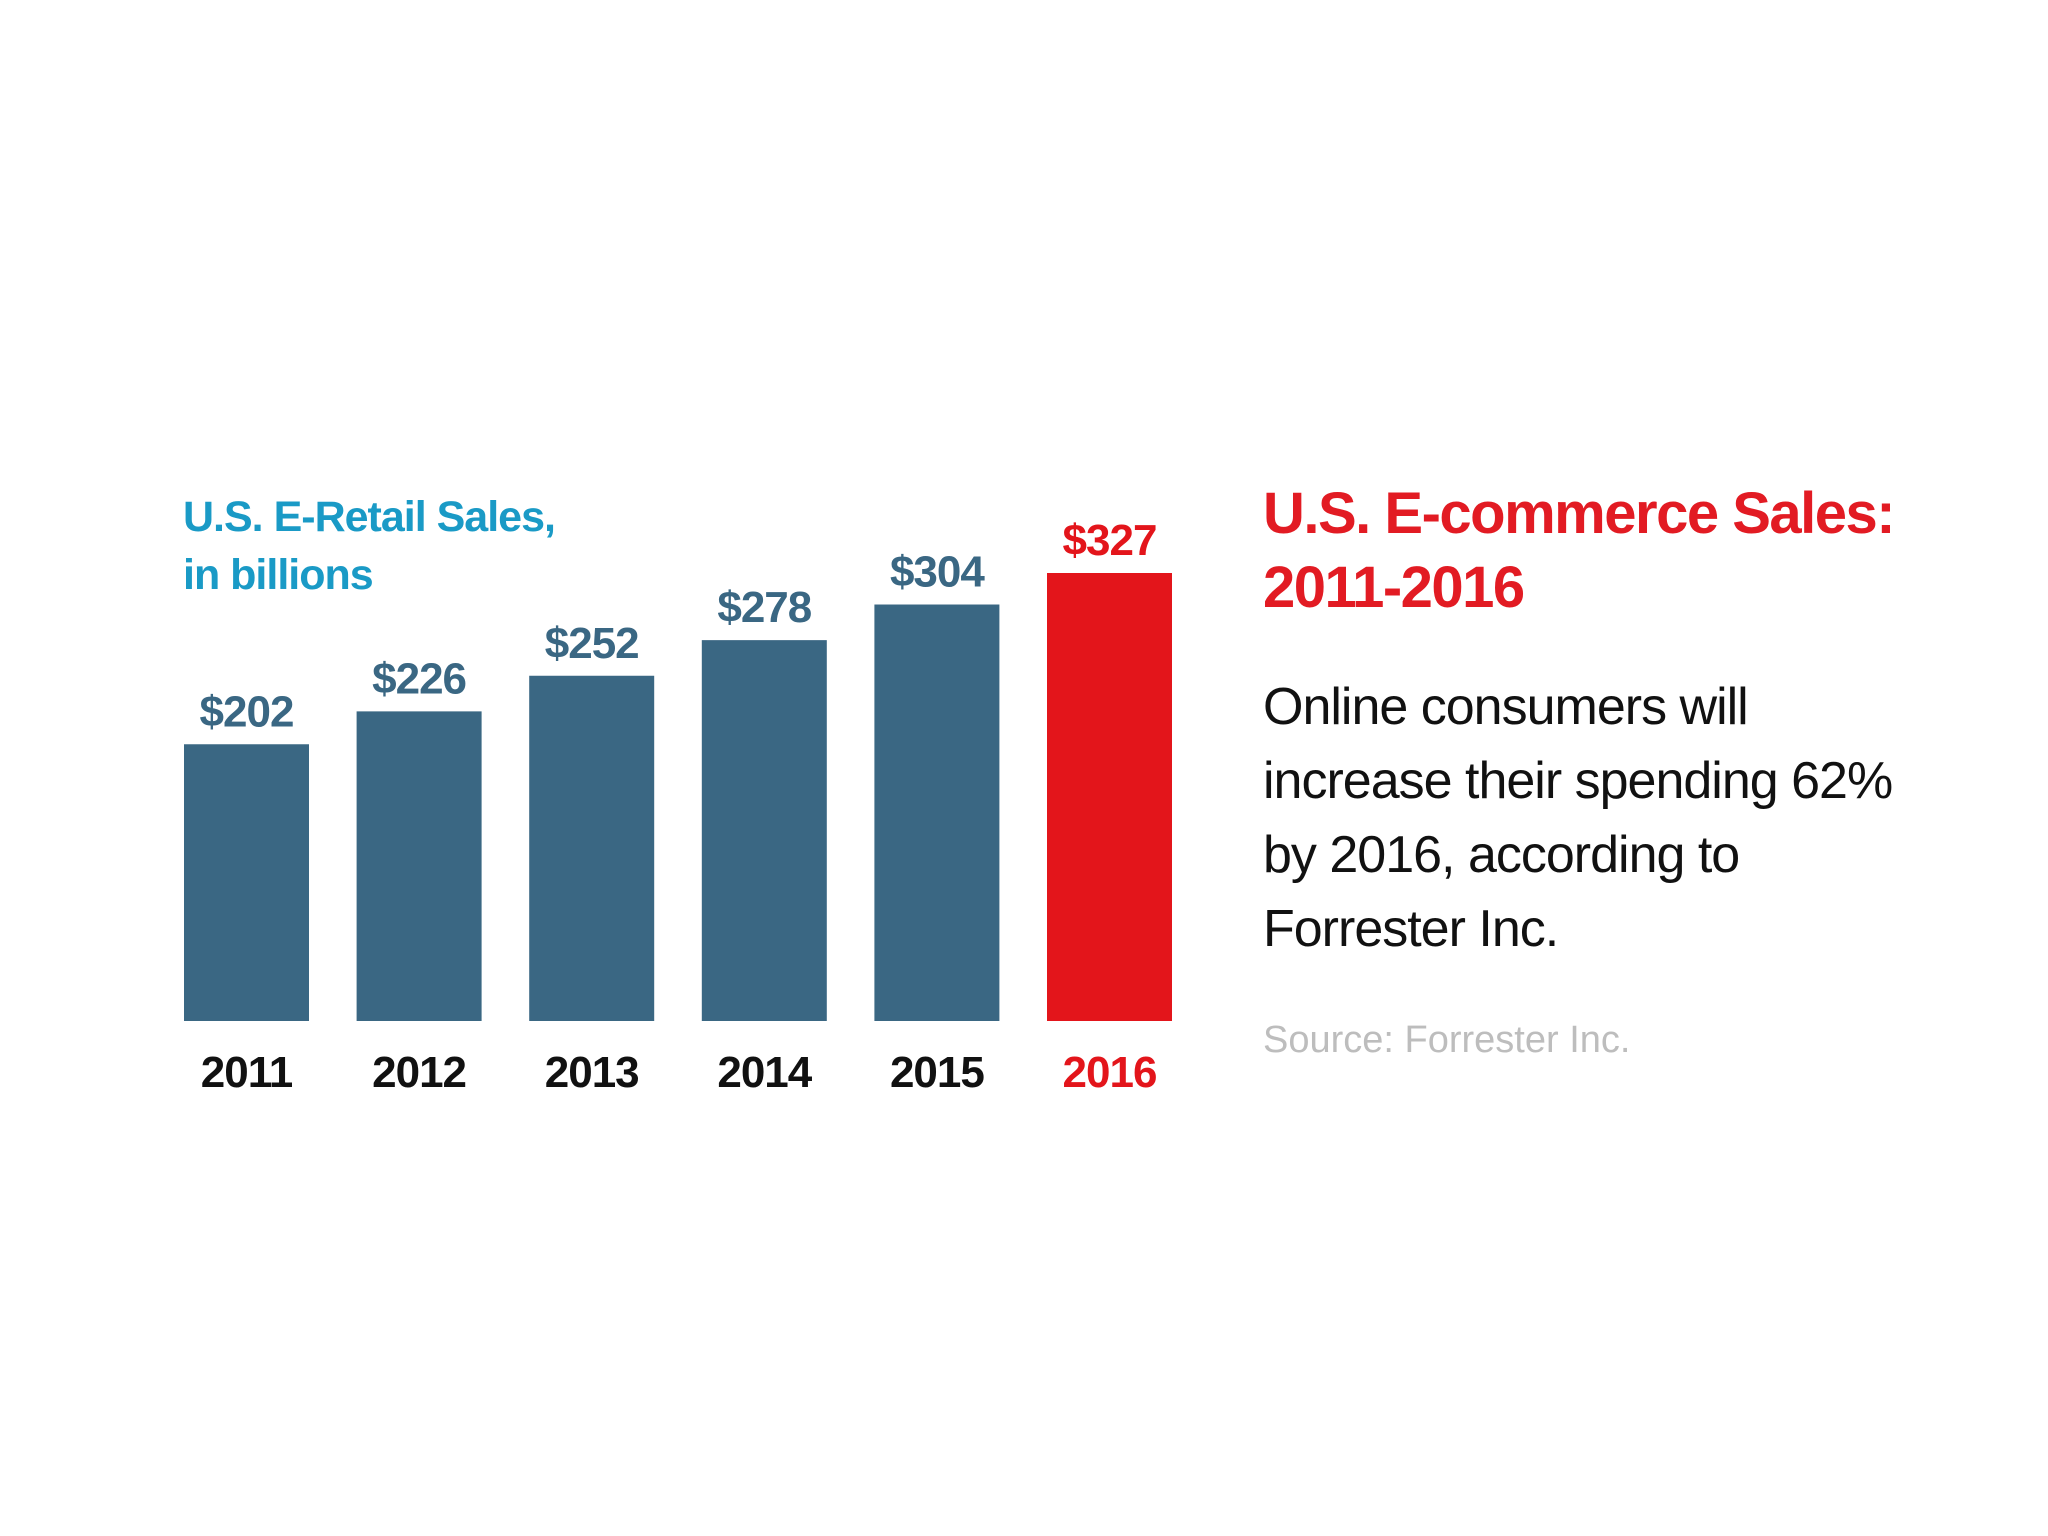 This screenshot has height=1536, width=2048. What do you see at coordinates (1579, 550) in the screenshot?
I see `panel-title: U.S. E-commerce Sales: 2011-2016` at bounding box center [1579, 550].